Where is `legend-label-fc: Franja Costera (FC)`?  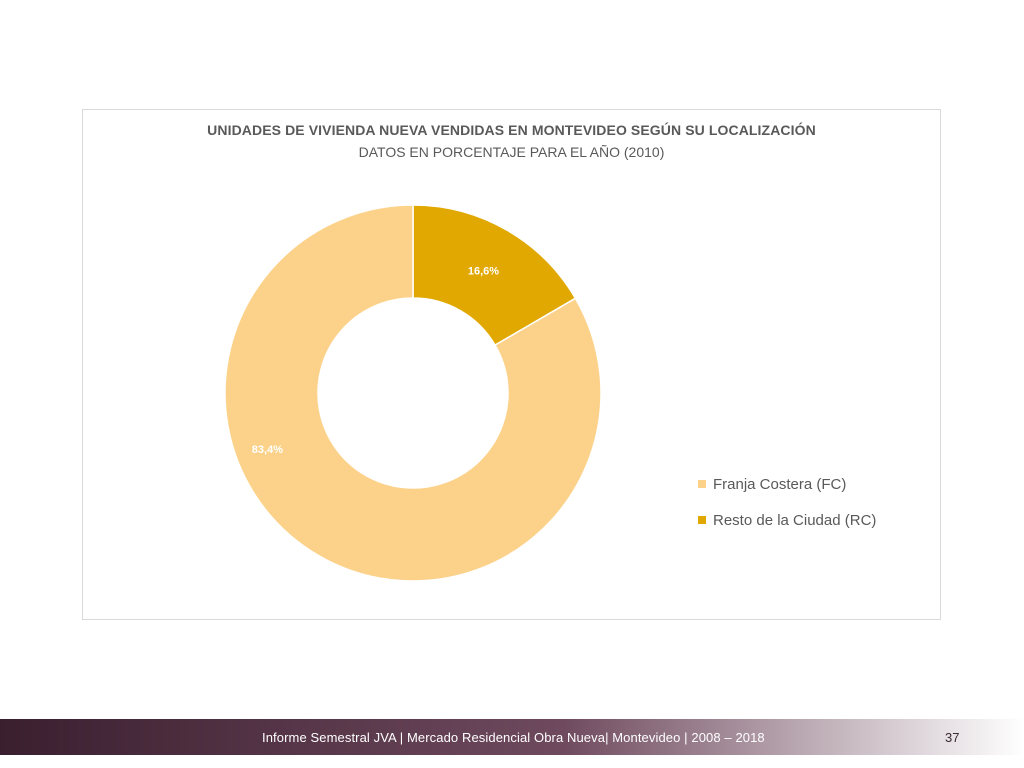
legend-label-fc: Franja Costera (FC) is located at coordinates (780, 484).